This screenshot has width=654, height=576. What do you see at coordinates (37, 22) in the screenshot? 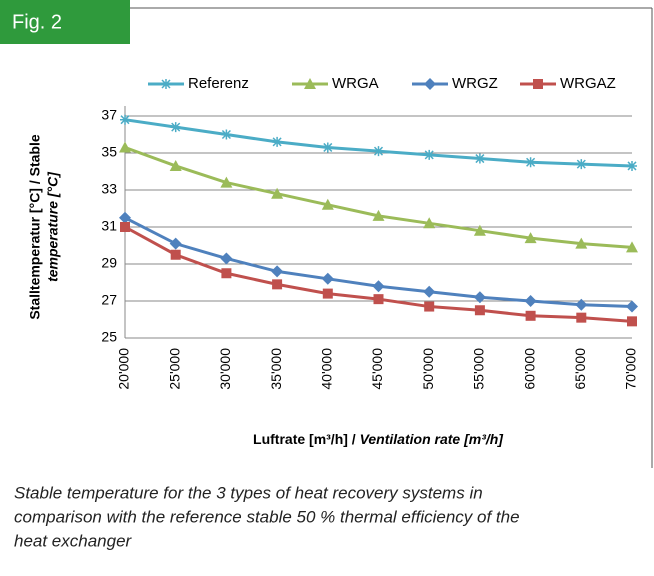
I see `figure-label: Fig. 2` at bounding box center [37, 22].